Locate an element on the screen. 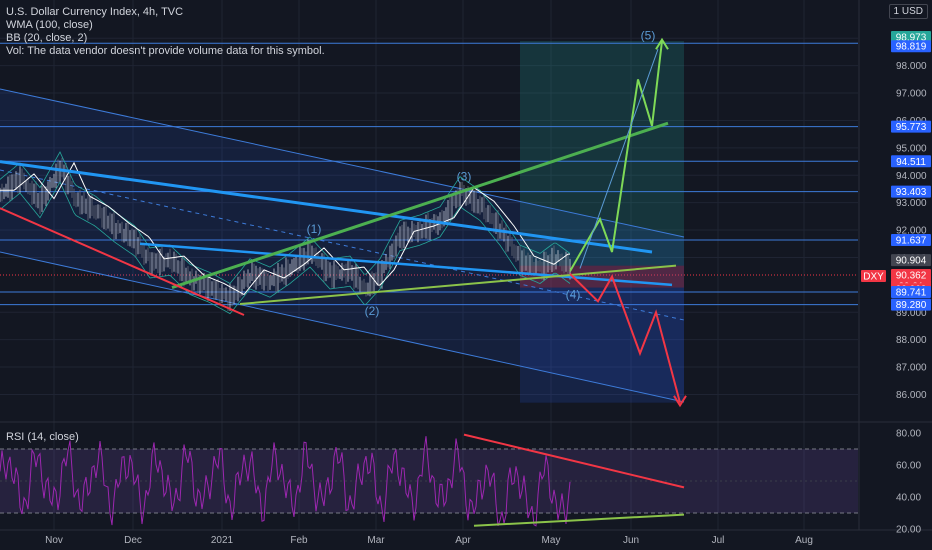 This screenshot has height=550, width=932. price-tag-label: 94.511 is located at coordinates (911, 162).